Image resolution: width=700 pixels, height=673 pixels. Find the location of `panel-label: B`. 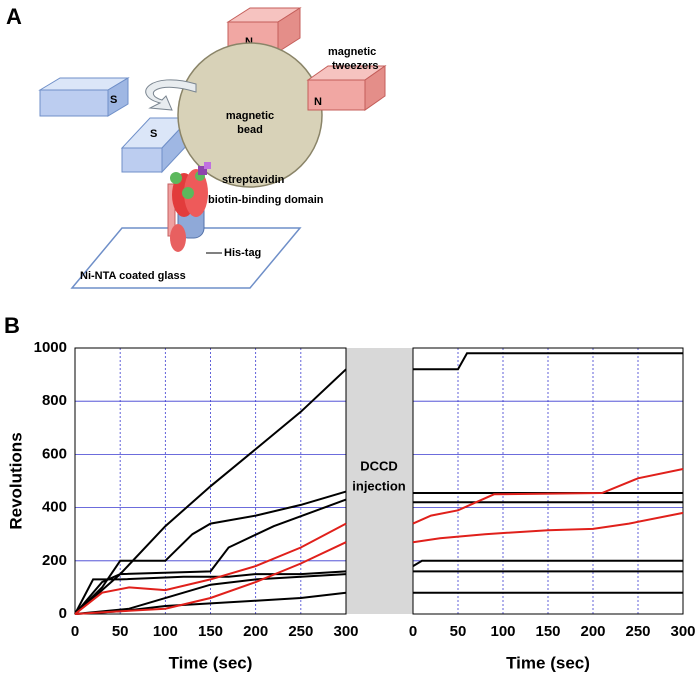

panel-label: B is located at coordinates (12, 325).